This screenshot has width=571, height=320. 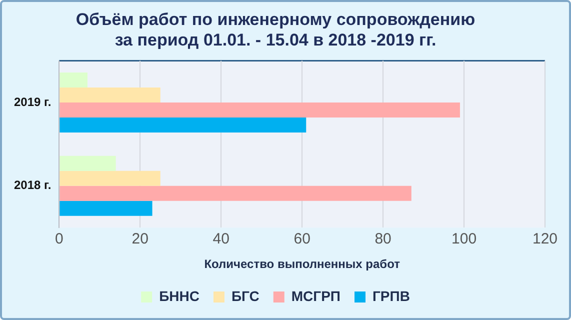 What do you see at coordinates (33, 101) in the screenshot?
I see `y-tick-label: 2019 г.` at bounding box center [33, 101].